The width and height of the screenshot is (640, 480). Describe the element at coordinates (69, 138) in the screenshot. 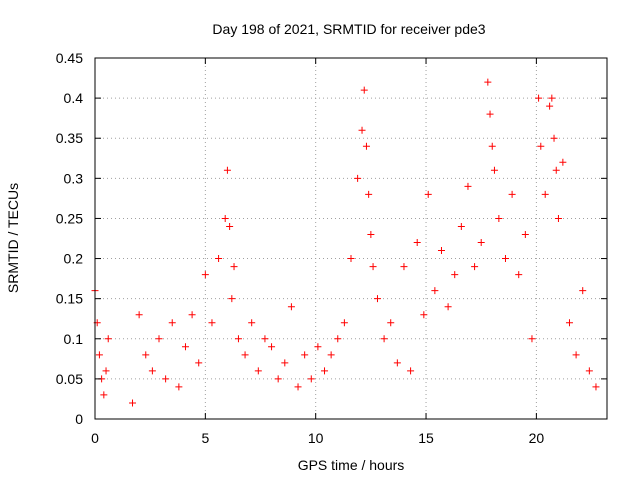

I see `y-tick-label: 0.35` at that location.